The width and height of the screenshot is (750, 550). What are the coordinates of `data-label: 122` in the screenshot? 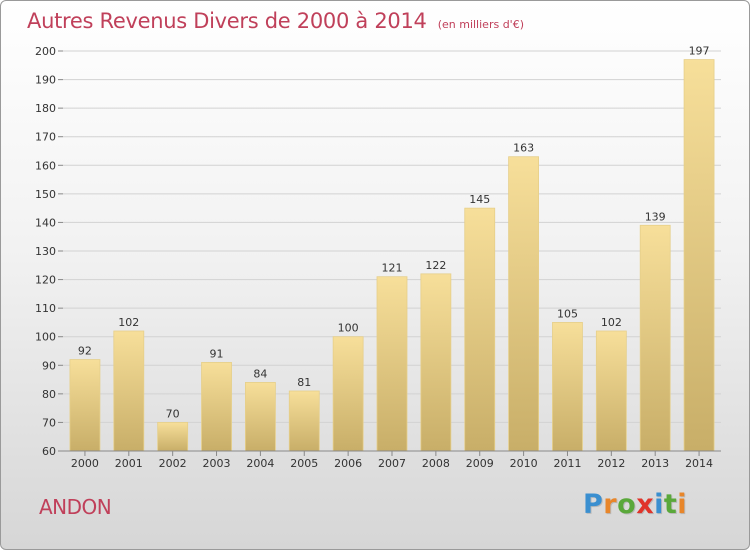 It's located at (435, 265).